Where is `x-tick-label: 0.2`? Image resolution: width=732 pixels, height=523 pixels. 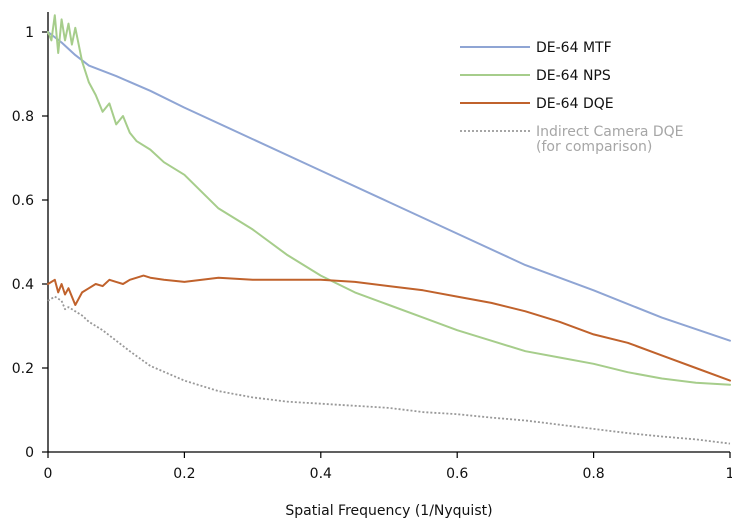
x-tick-label: 0.2 is located at coordinates (184, 474).